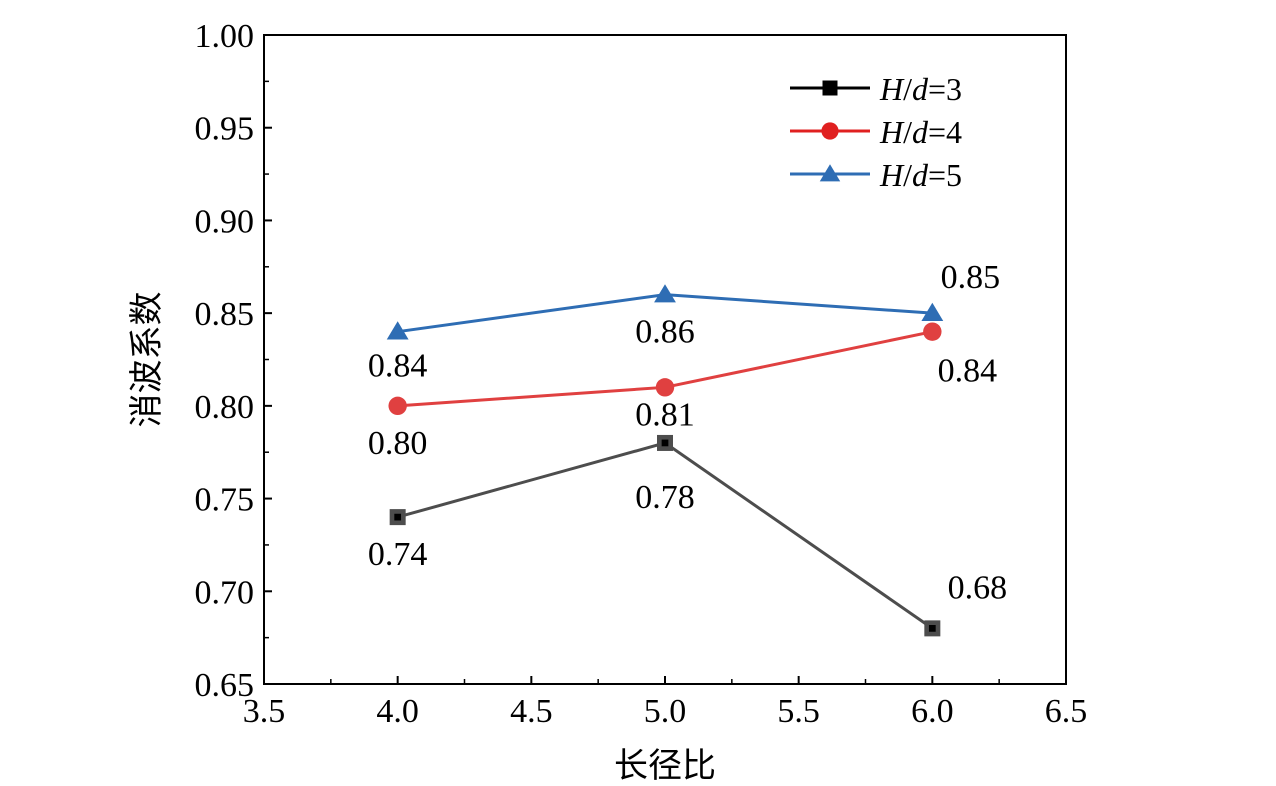 The image size is (1276, 786). Describe the element at coordinates (971, 277) in the screenshot. I see `data-label: 0.85` at that location.